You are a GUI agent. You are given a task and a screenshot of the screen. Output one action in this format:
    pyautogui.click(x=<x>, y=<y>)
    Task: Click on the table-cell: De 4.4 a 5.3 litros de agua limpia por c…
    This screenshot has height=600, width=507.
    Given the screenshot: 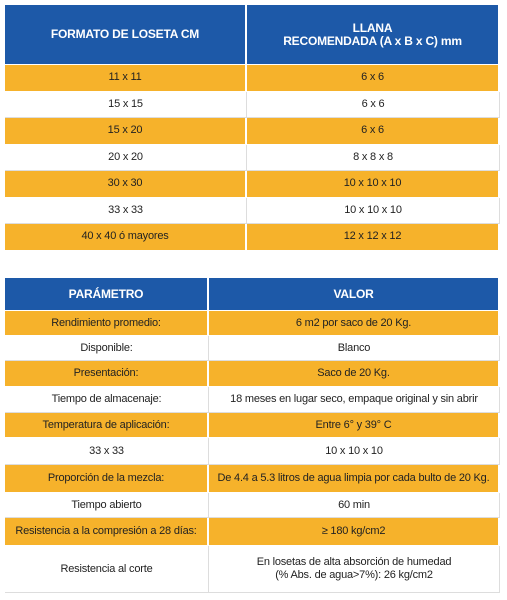 What is the action you would take?
    pyautogui.click(x=354, y=479)
    